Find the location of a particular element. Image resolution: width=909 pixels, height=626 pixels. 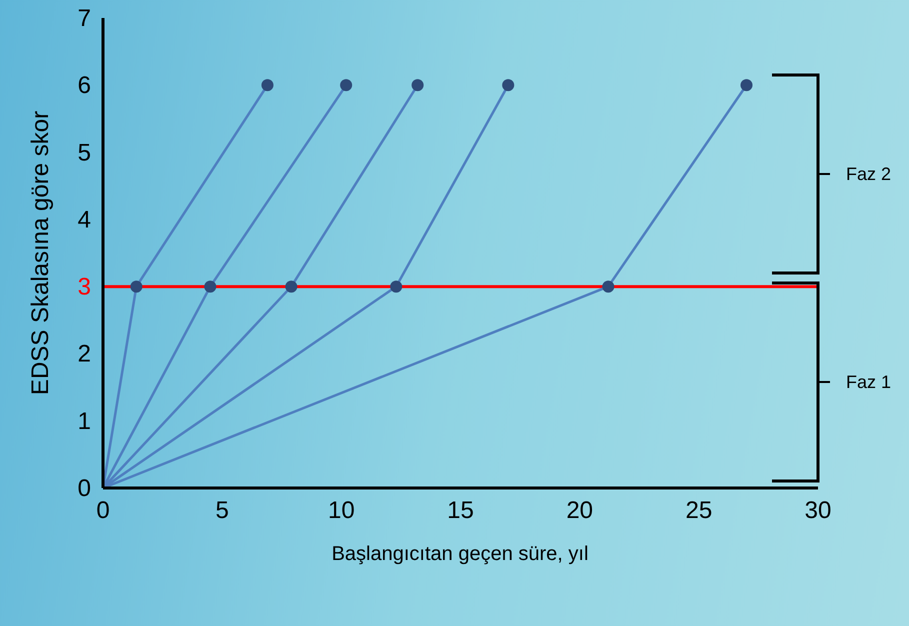

x-tick-label: 20 is located at coordinates (580, 510).